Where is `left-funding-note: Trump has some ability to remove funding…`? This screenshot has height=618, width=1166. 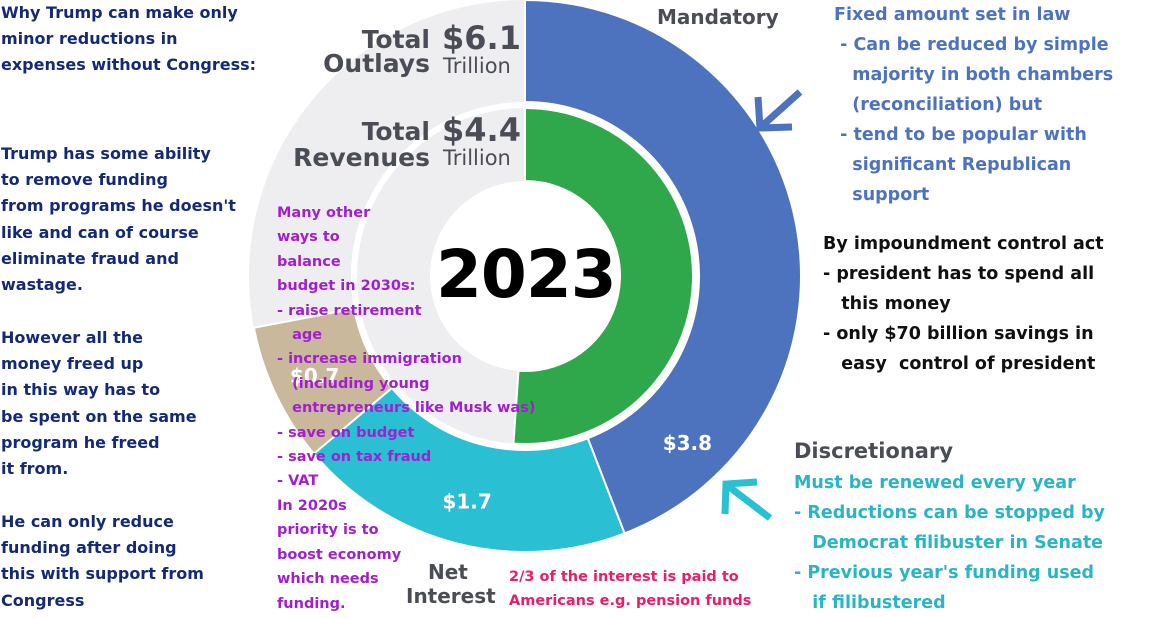
left-funding-note: Trump has some ability to remove funding… is located at coordinates (118, 219).